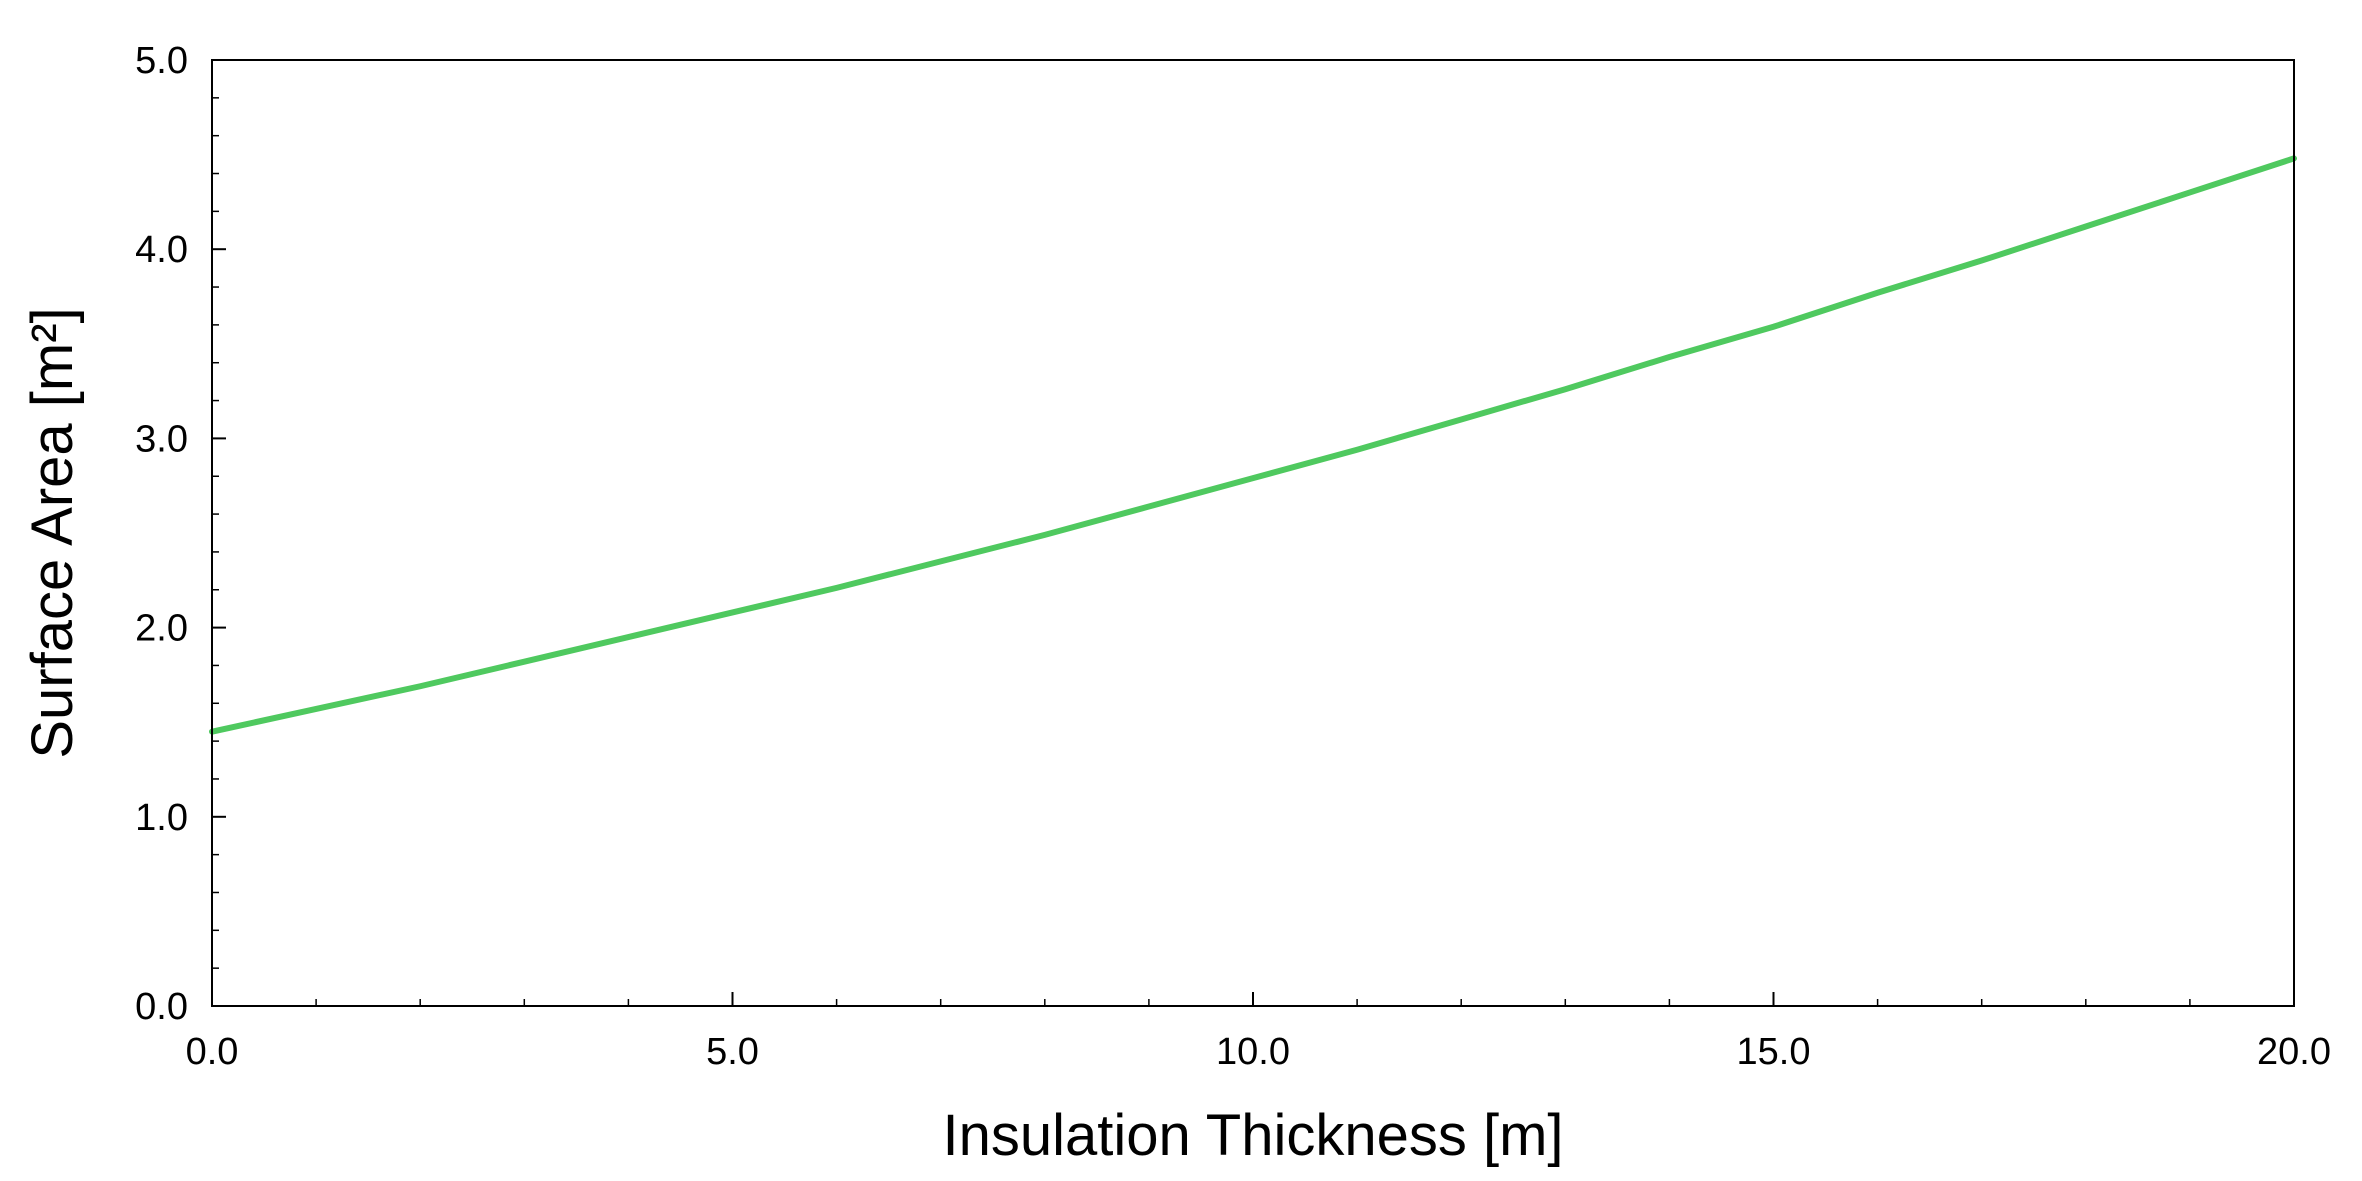 This screenshot has height=1181, width=2362. What do you see at coordinates (161, 818) in the screenshot?
I see `y-tick-label: 1.0` at bounding box center [161, 818].